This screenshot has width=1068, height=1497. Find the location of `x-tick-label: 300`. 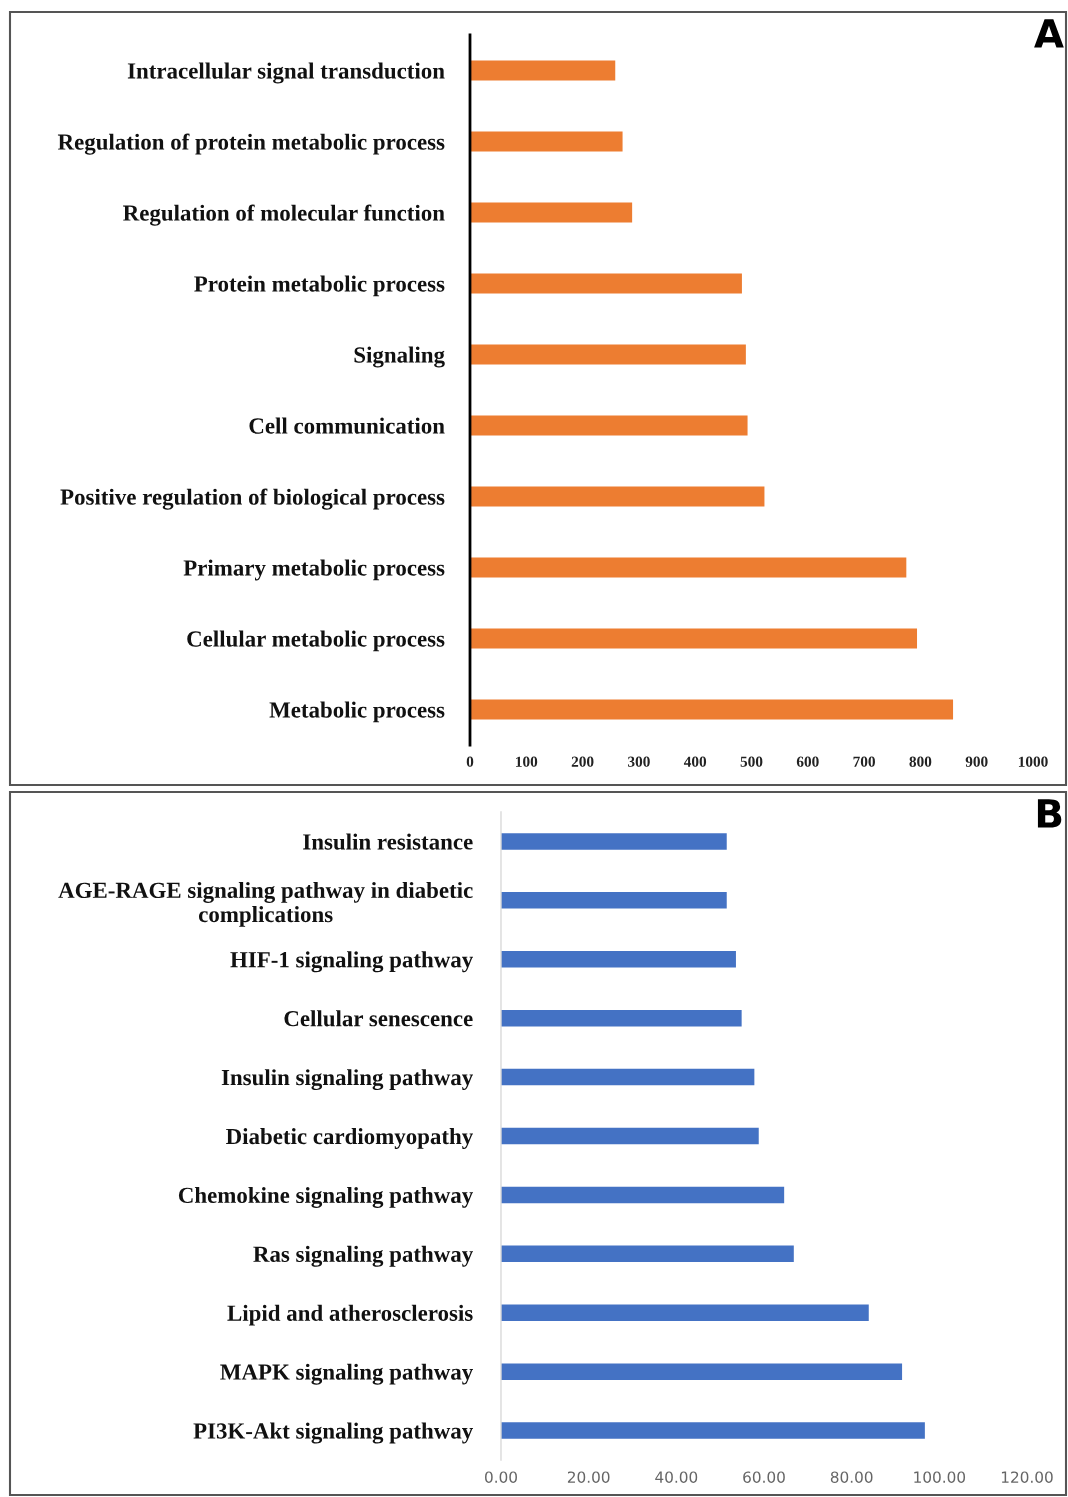

x-tick-label: 300 is located at coordinates (639, 761).